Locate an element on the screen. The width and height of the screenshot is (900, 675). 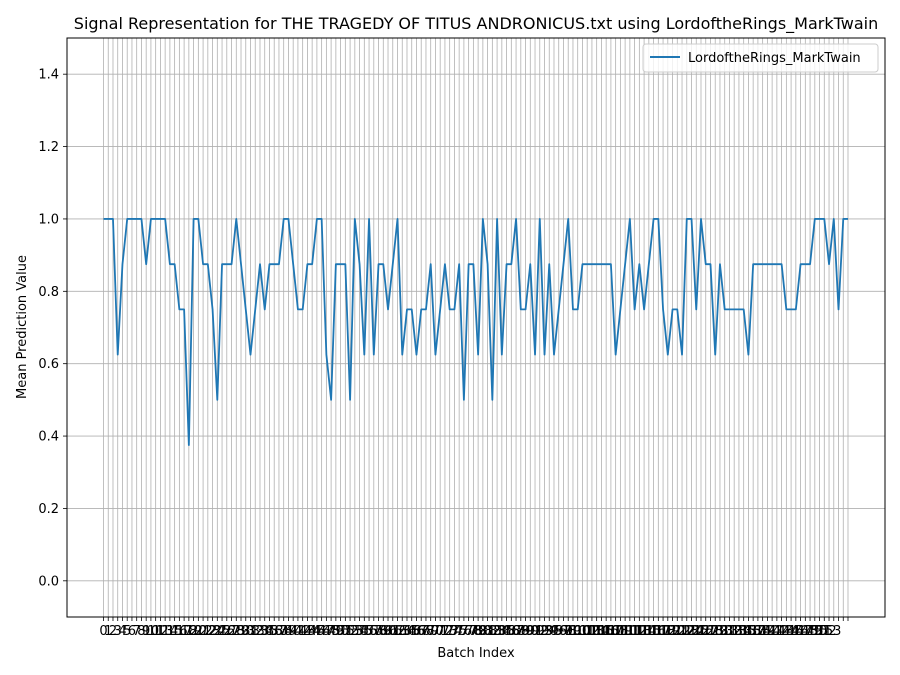
x-tick-label: 102 is located at coordinates (587, 631).